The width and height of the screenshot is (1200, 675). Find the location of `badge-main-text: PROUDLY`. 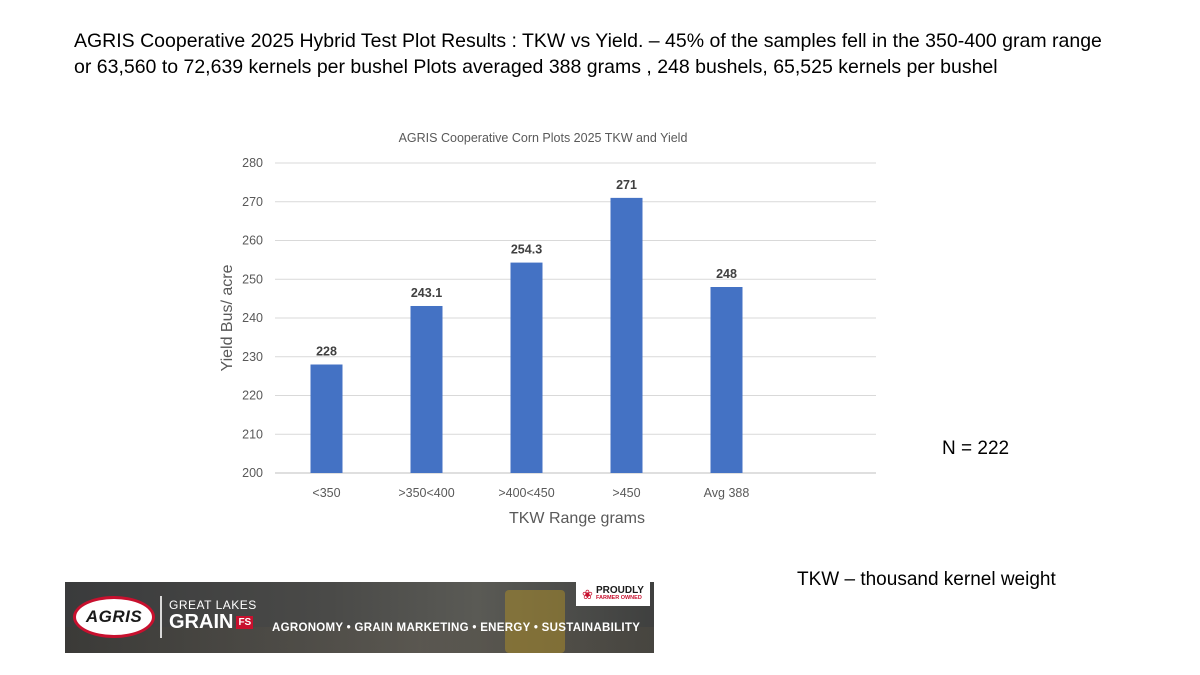

badge-main-text: PROUDLY is located at coordinates (619, 591).